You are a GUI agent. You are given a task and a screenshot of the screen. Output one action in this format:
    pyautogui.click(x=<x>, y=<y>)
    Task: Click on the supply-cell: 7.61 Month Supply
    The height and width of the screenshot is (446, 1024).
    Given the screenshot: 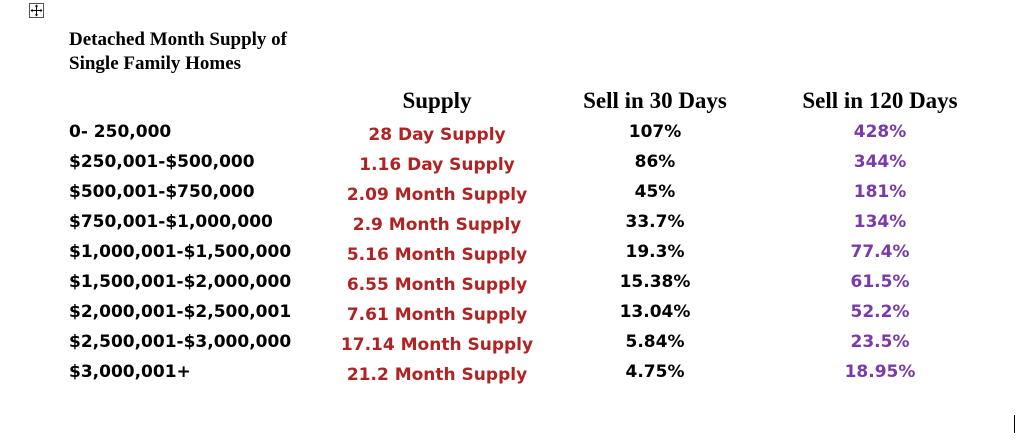 What is the action you would take?
    pyautogui.click(x=437, y=315)
    